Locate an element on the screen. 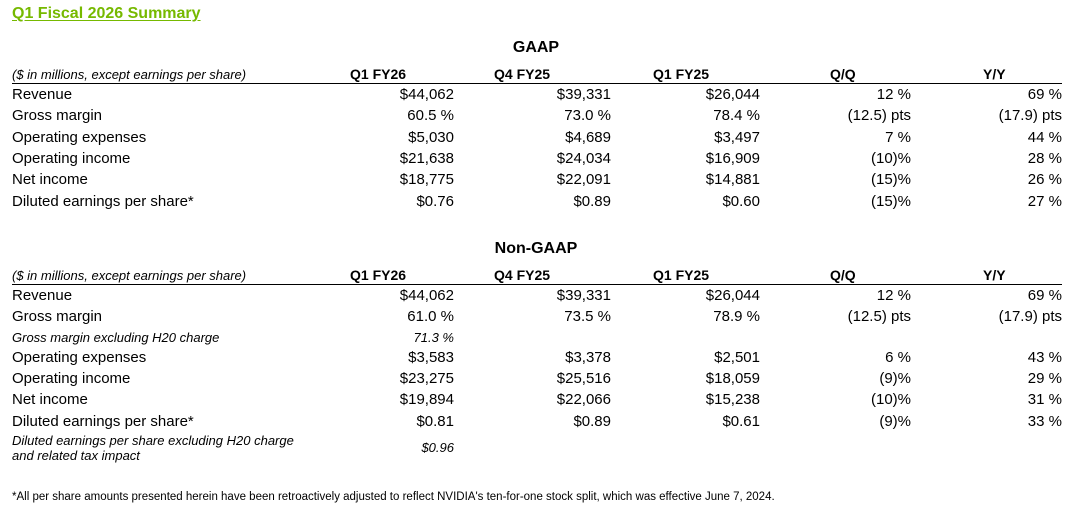 Image resolution: width=1080 pixels, height=513 pixels. cell-q1fy26: $23,275 is located at coordinates (426, 379).